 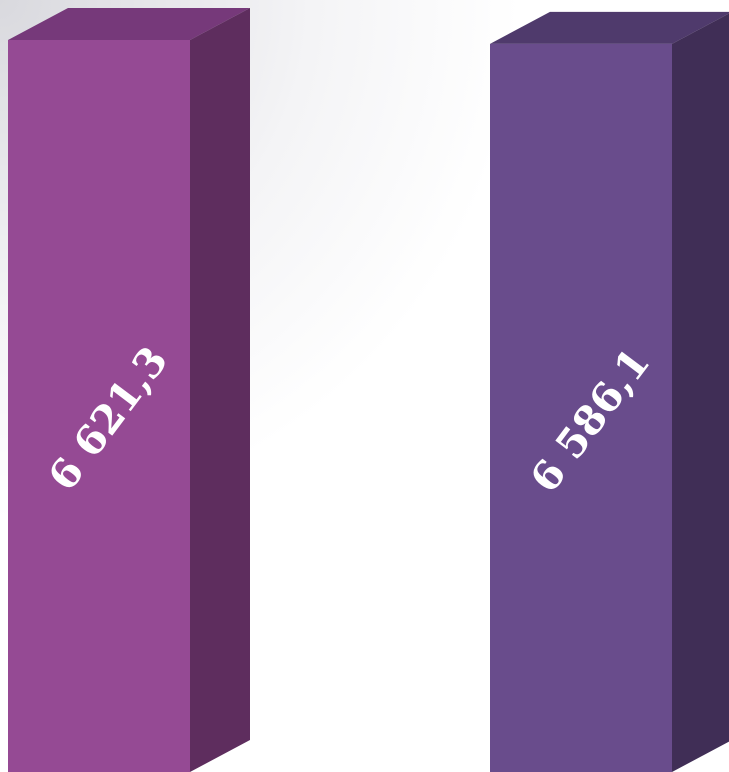 I want to click on bar-2-top-face, so click(x=609, y=27).